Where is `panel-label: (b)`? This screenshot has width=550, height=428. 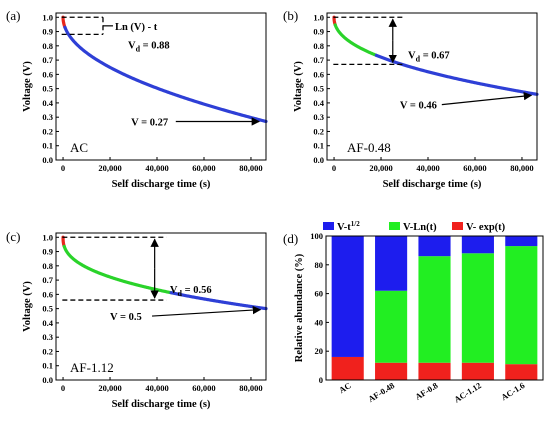
panel-label: (b) is located at coordinates (290, 15).